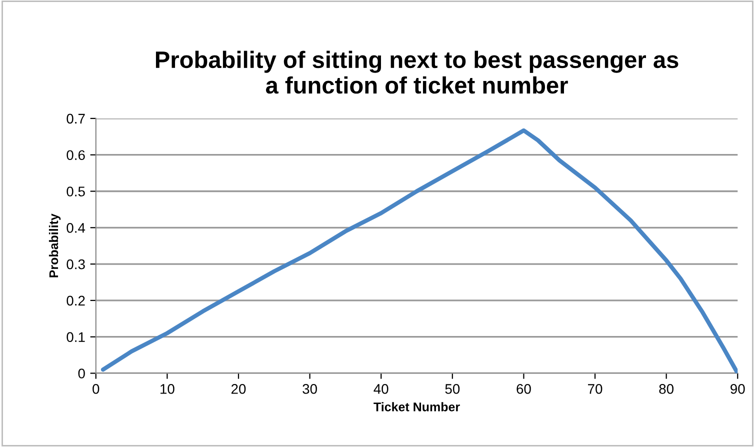  What do you see at coordinates (595, 389) in the screenshot?
I see `x-tick-label: 70` at bounding box center [595, 389].